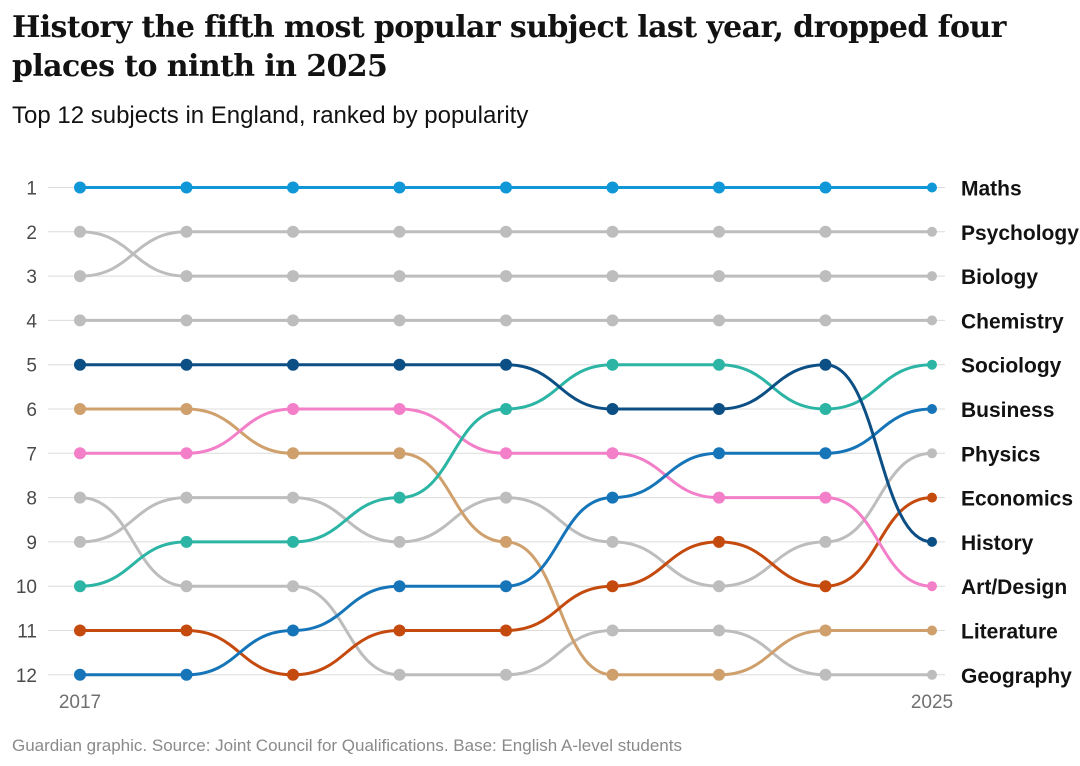 This screenshot has height=766, width=1080. I want to click on x-tick-label: 2025, so click(932, 702).